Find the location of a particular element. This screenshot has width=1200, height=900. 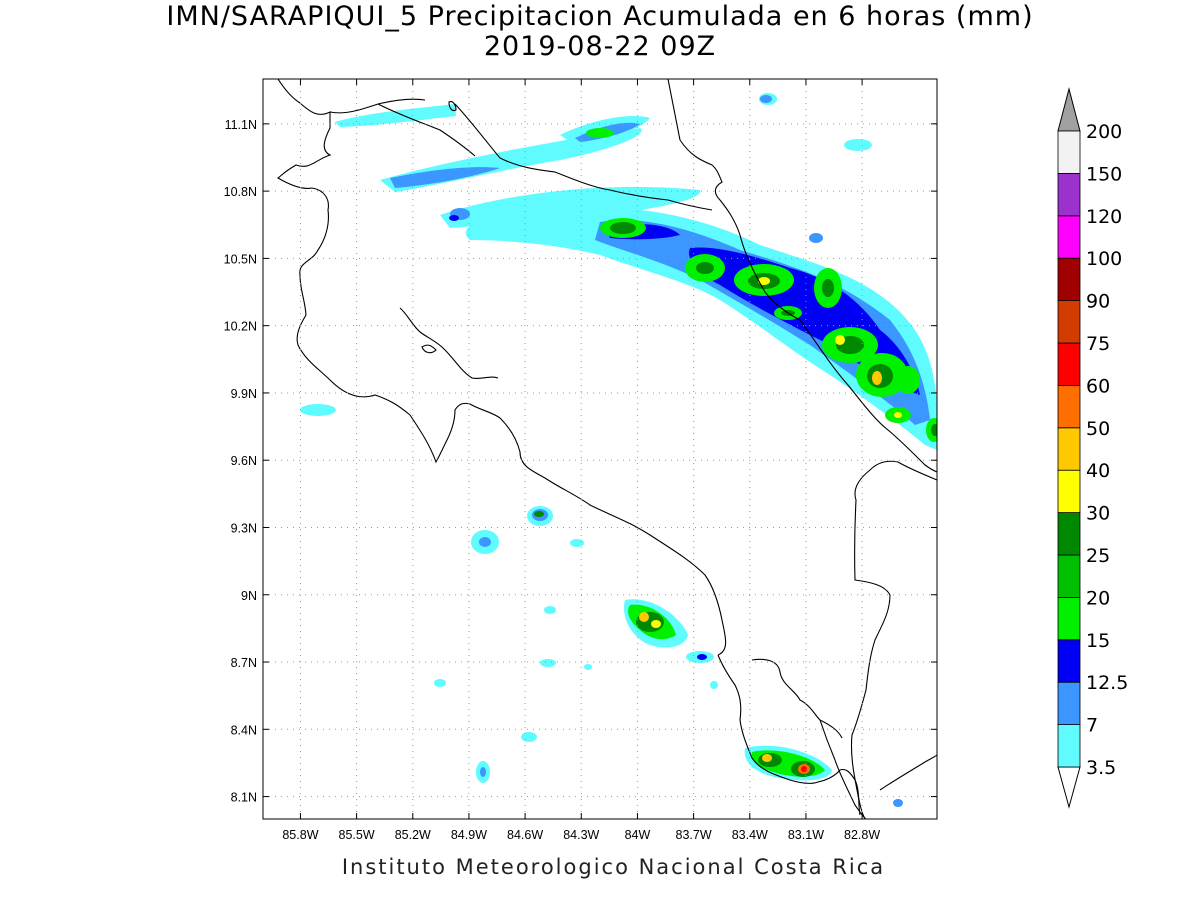

colorbar: 3.5 7 12.5 15 20 25 30 40 50 60 75 90 100 120 150 200 is located at coordinates (1092, 448).